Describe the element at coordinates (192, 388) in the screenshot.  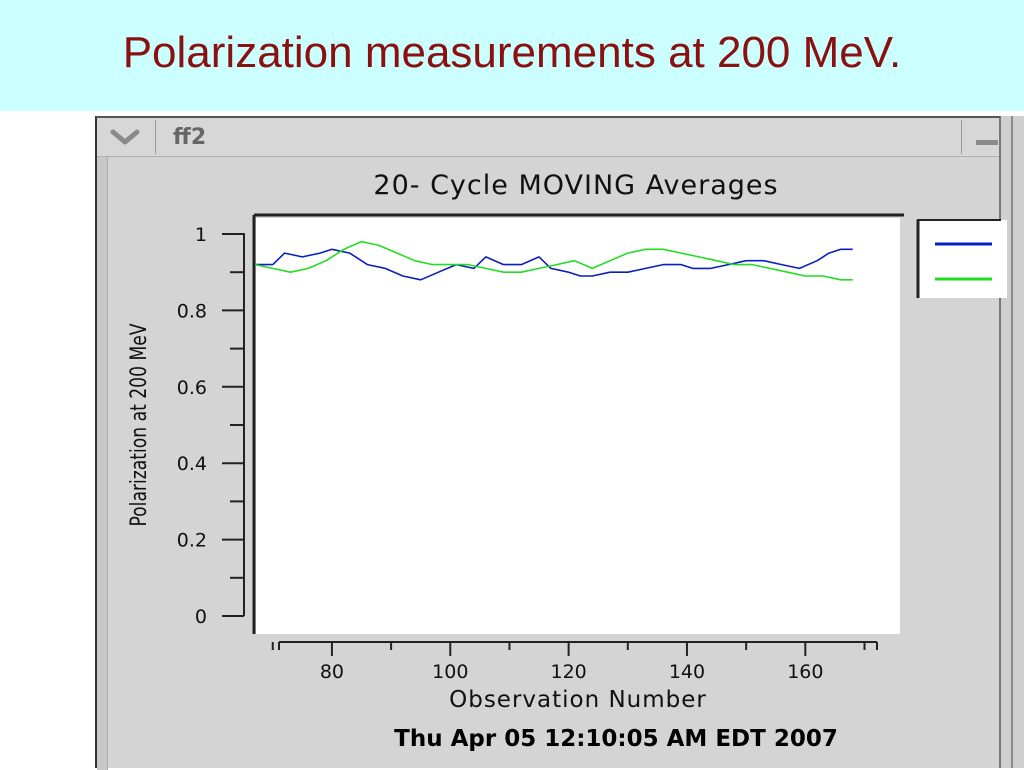
I see `y-tick-label: 0.6` at that location.